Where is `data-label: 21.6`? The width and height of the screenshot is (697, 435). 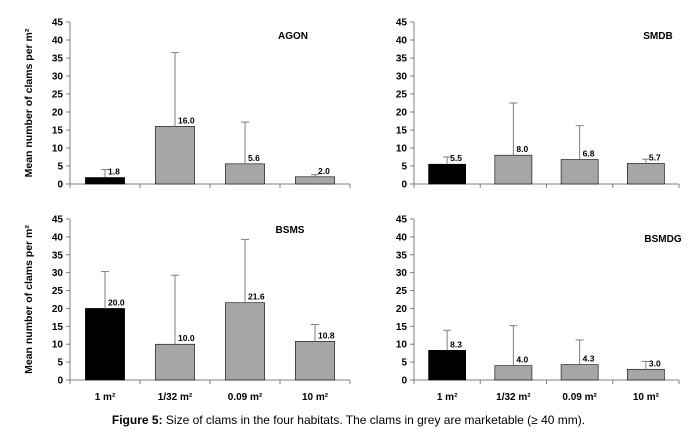 data-label: 21.6 is located at coordinates (256, 297).